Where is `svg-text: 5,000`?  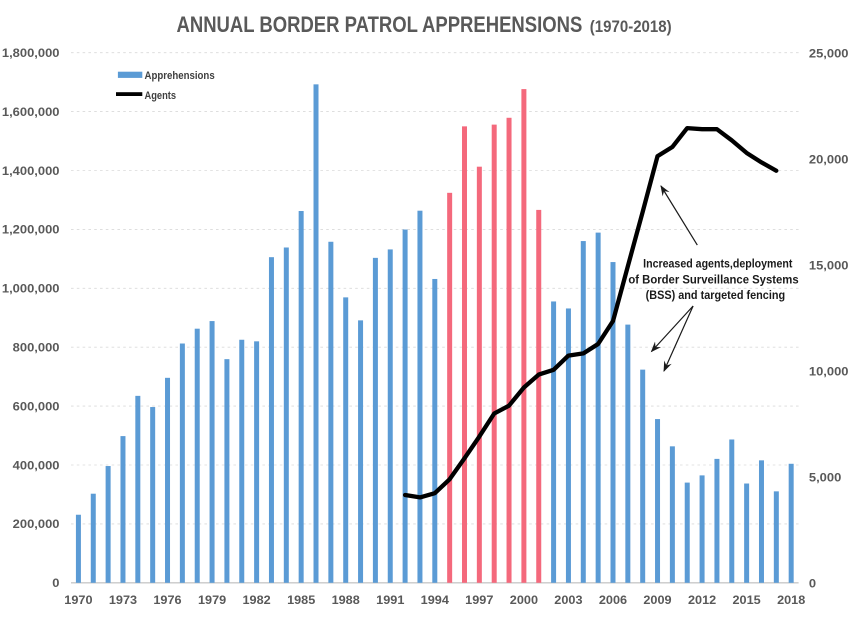 svg-text: 5,000 is located at coordinates (825, 478).